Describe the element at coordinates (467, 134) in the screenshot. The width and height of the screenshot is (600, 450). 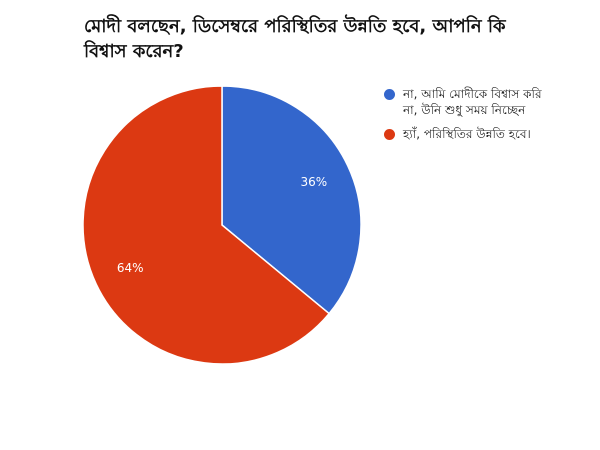
I see `legend-label-yes: হ্যাঁ, পরিস্থিতির উন্নতি হবে।` at that location.